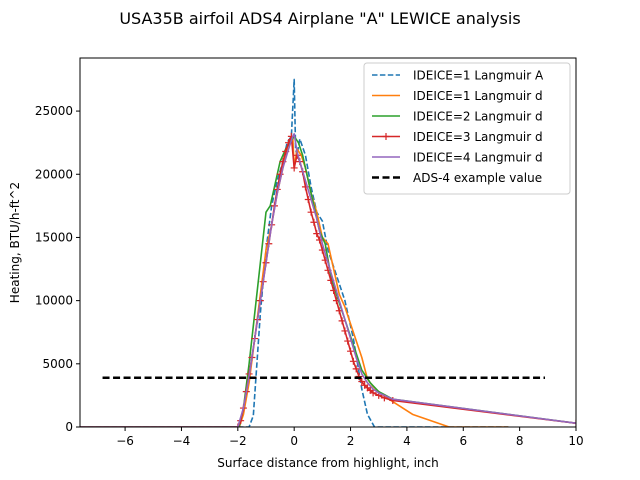 Image resolution: width=640 pixels, height=480 pixels. What do you see at coordinates (125, 441) in the screenshot?
I see `x-tick-label: −6` at bounding box center [125, 441].